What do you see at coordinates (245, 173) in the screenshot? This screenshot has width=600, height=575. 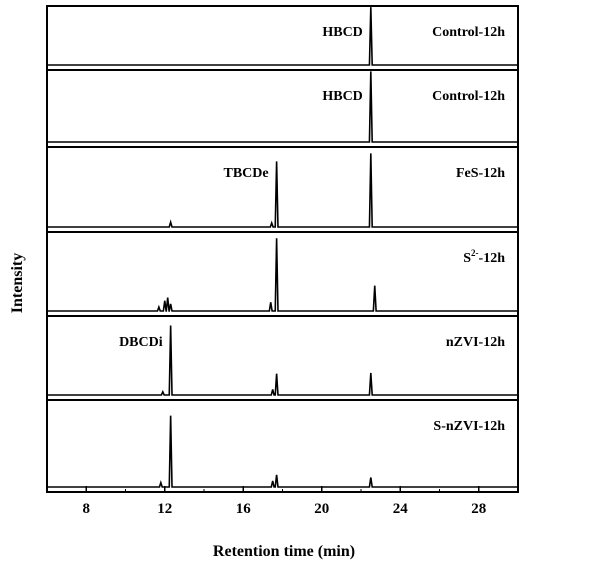 I see `peak-annotation: TBCDe` at bounding box center [245, 173].